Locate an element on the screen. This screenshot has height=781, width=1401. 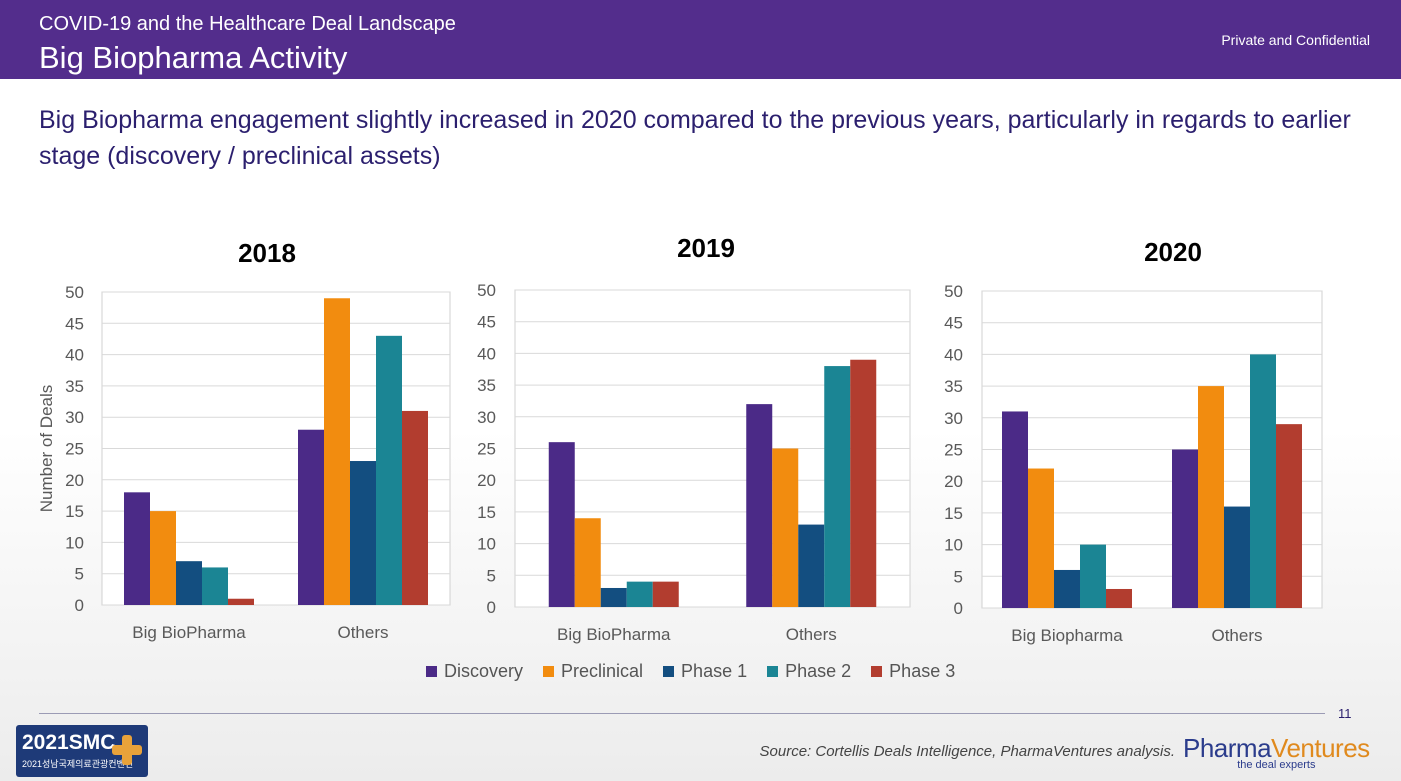
smc-logo-subtext: 2021성남국제의료관광컨벤션 is located at coordinates (78, 764).